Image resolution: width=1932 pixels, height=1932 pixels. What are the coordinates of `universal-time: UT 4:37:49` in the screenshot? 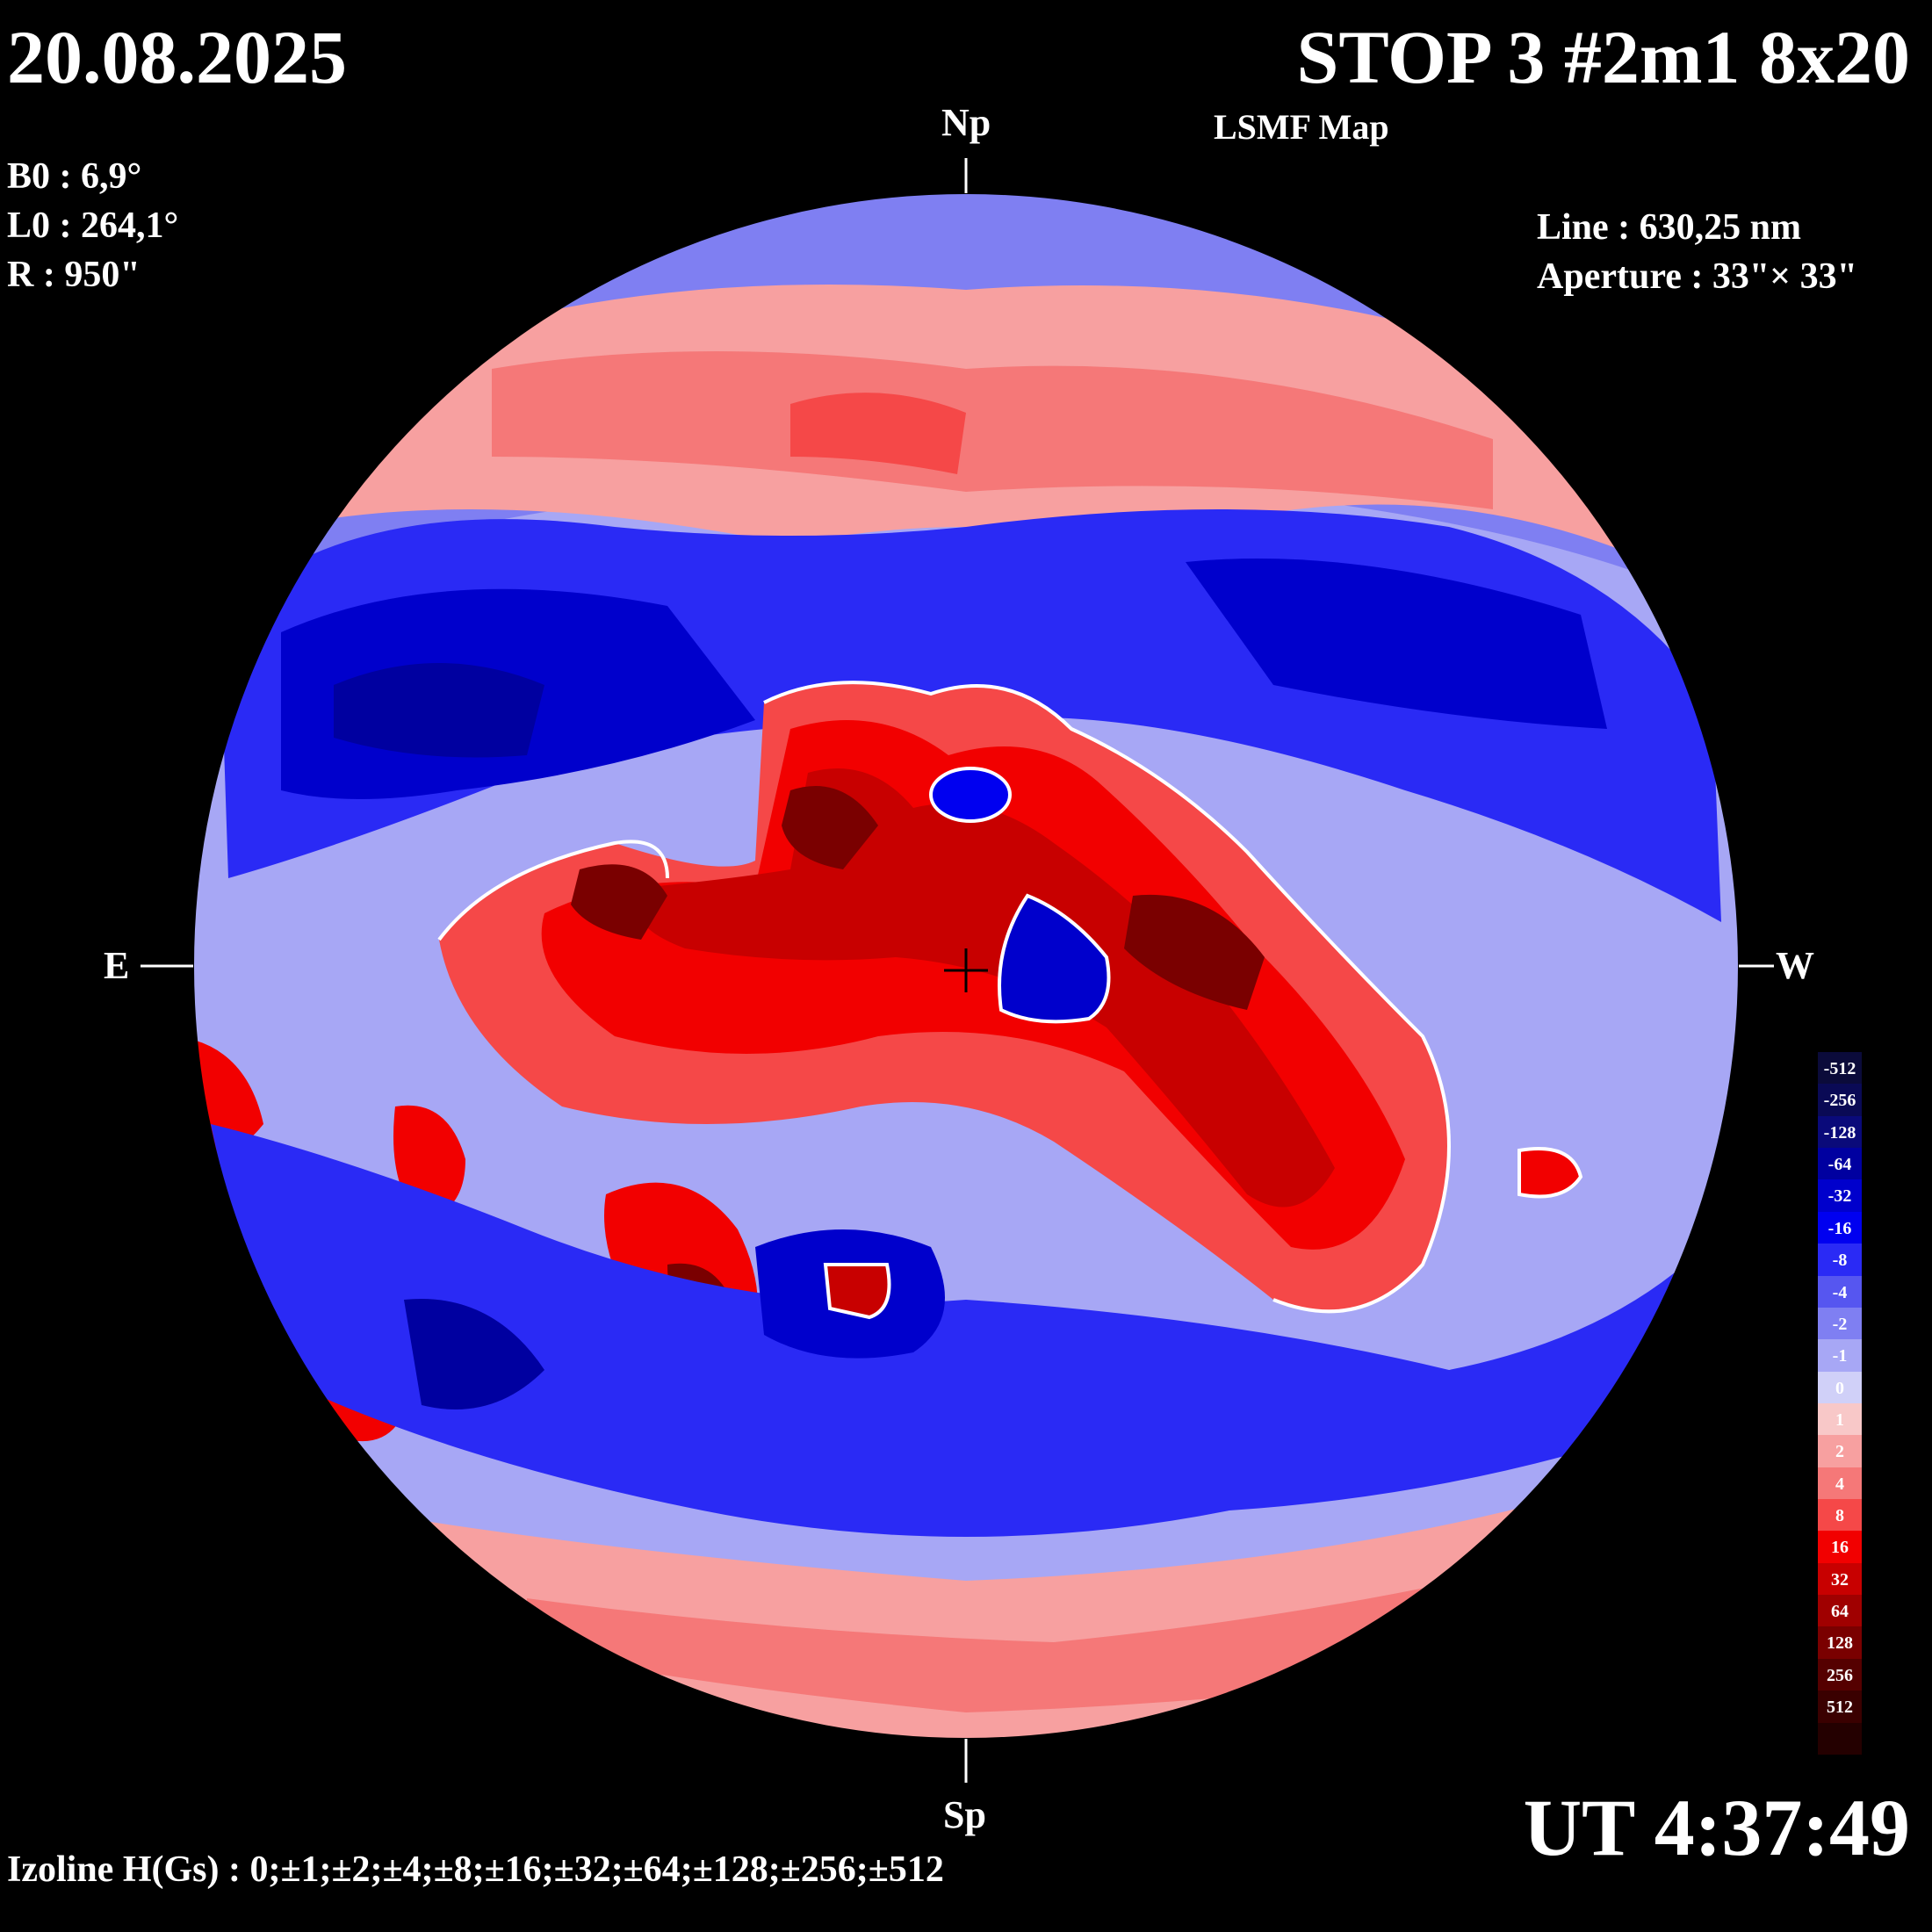 It's located at (1717, 1828).